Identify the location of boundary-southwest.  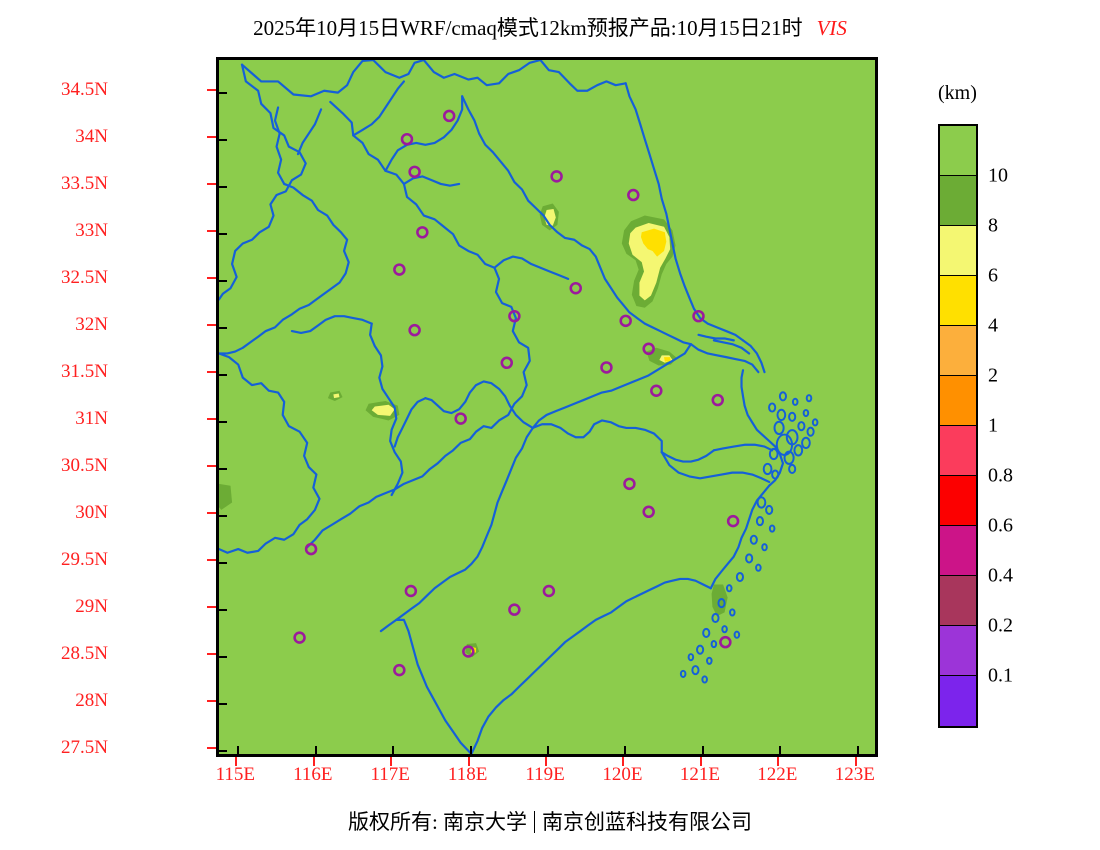
(270, 453).